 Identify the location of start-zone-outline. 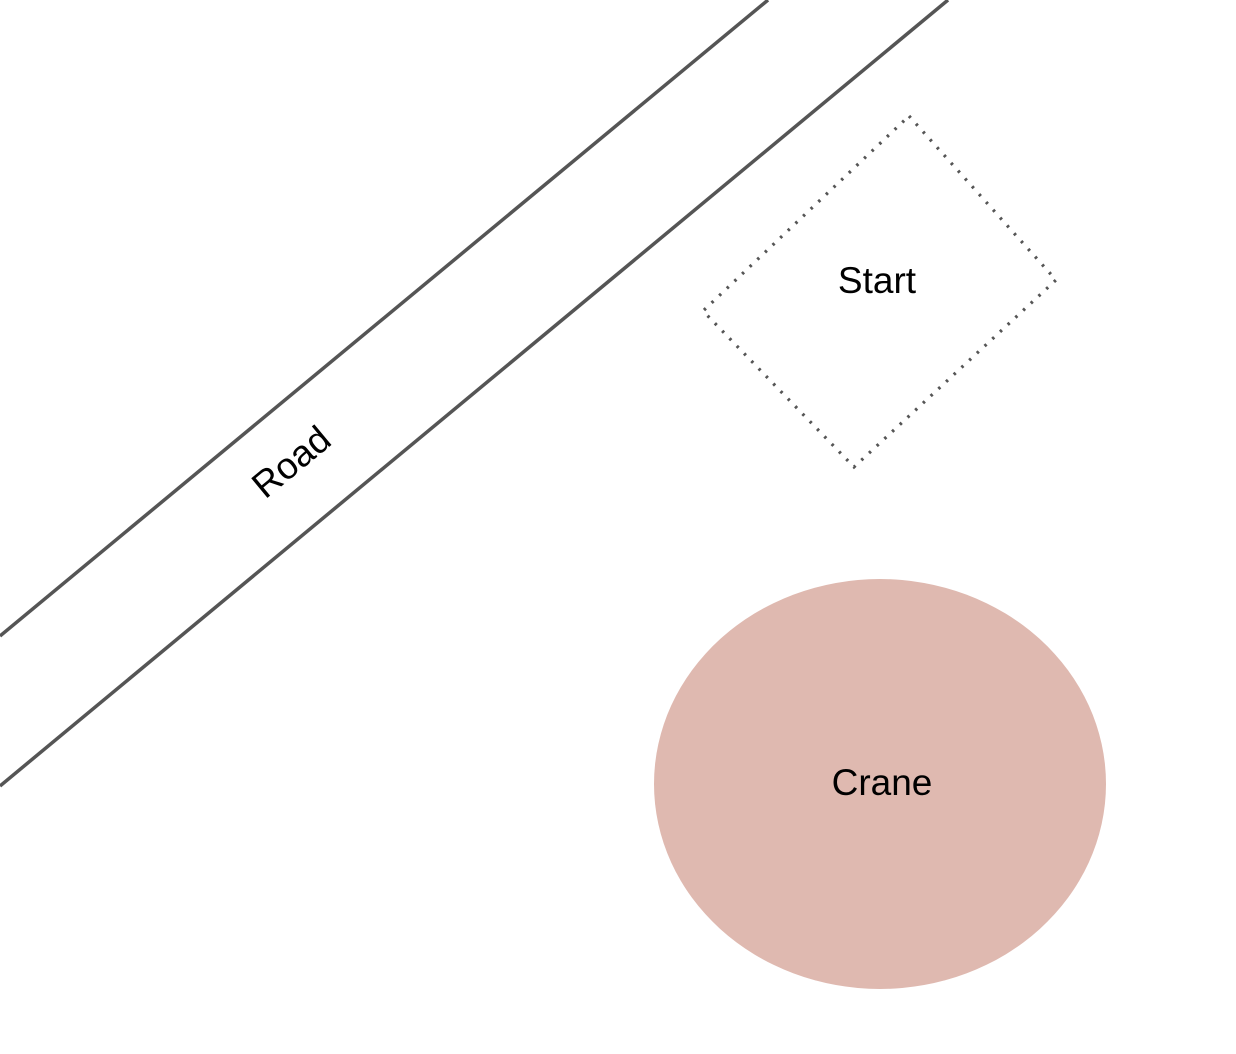
(879, 291).